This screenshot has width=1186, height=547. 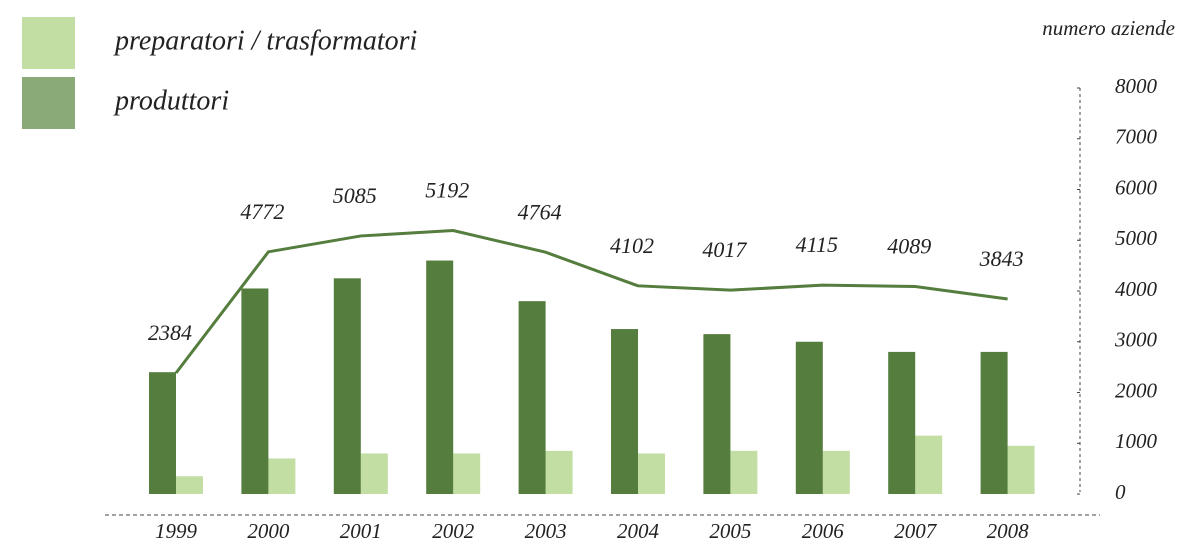 I want to click on x-tick-label: 2003, so click(x=546, y=531).